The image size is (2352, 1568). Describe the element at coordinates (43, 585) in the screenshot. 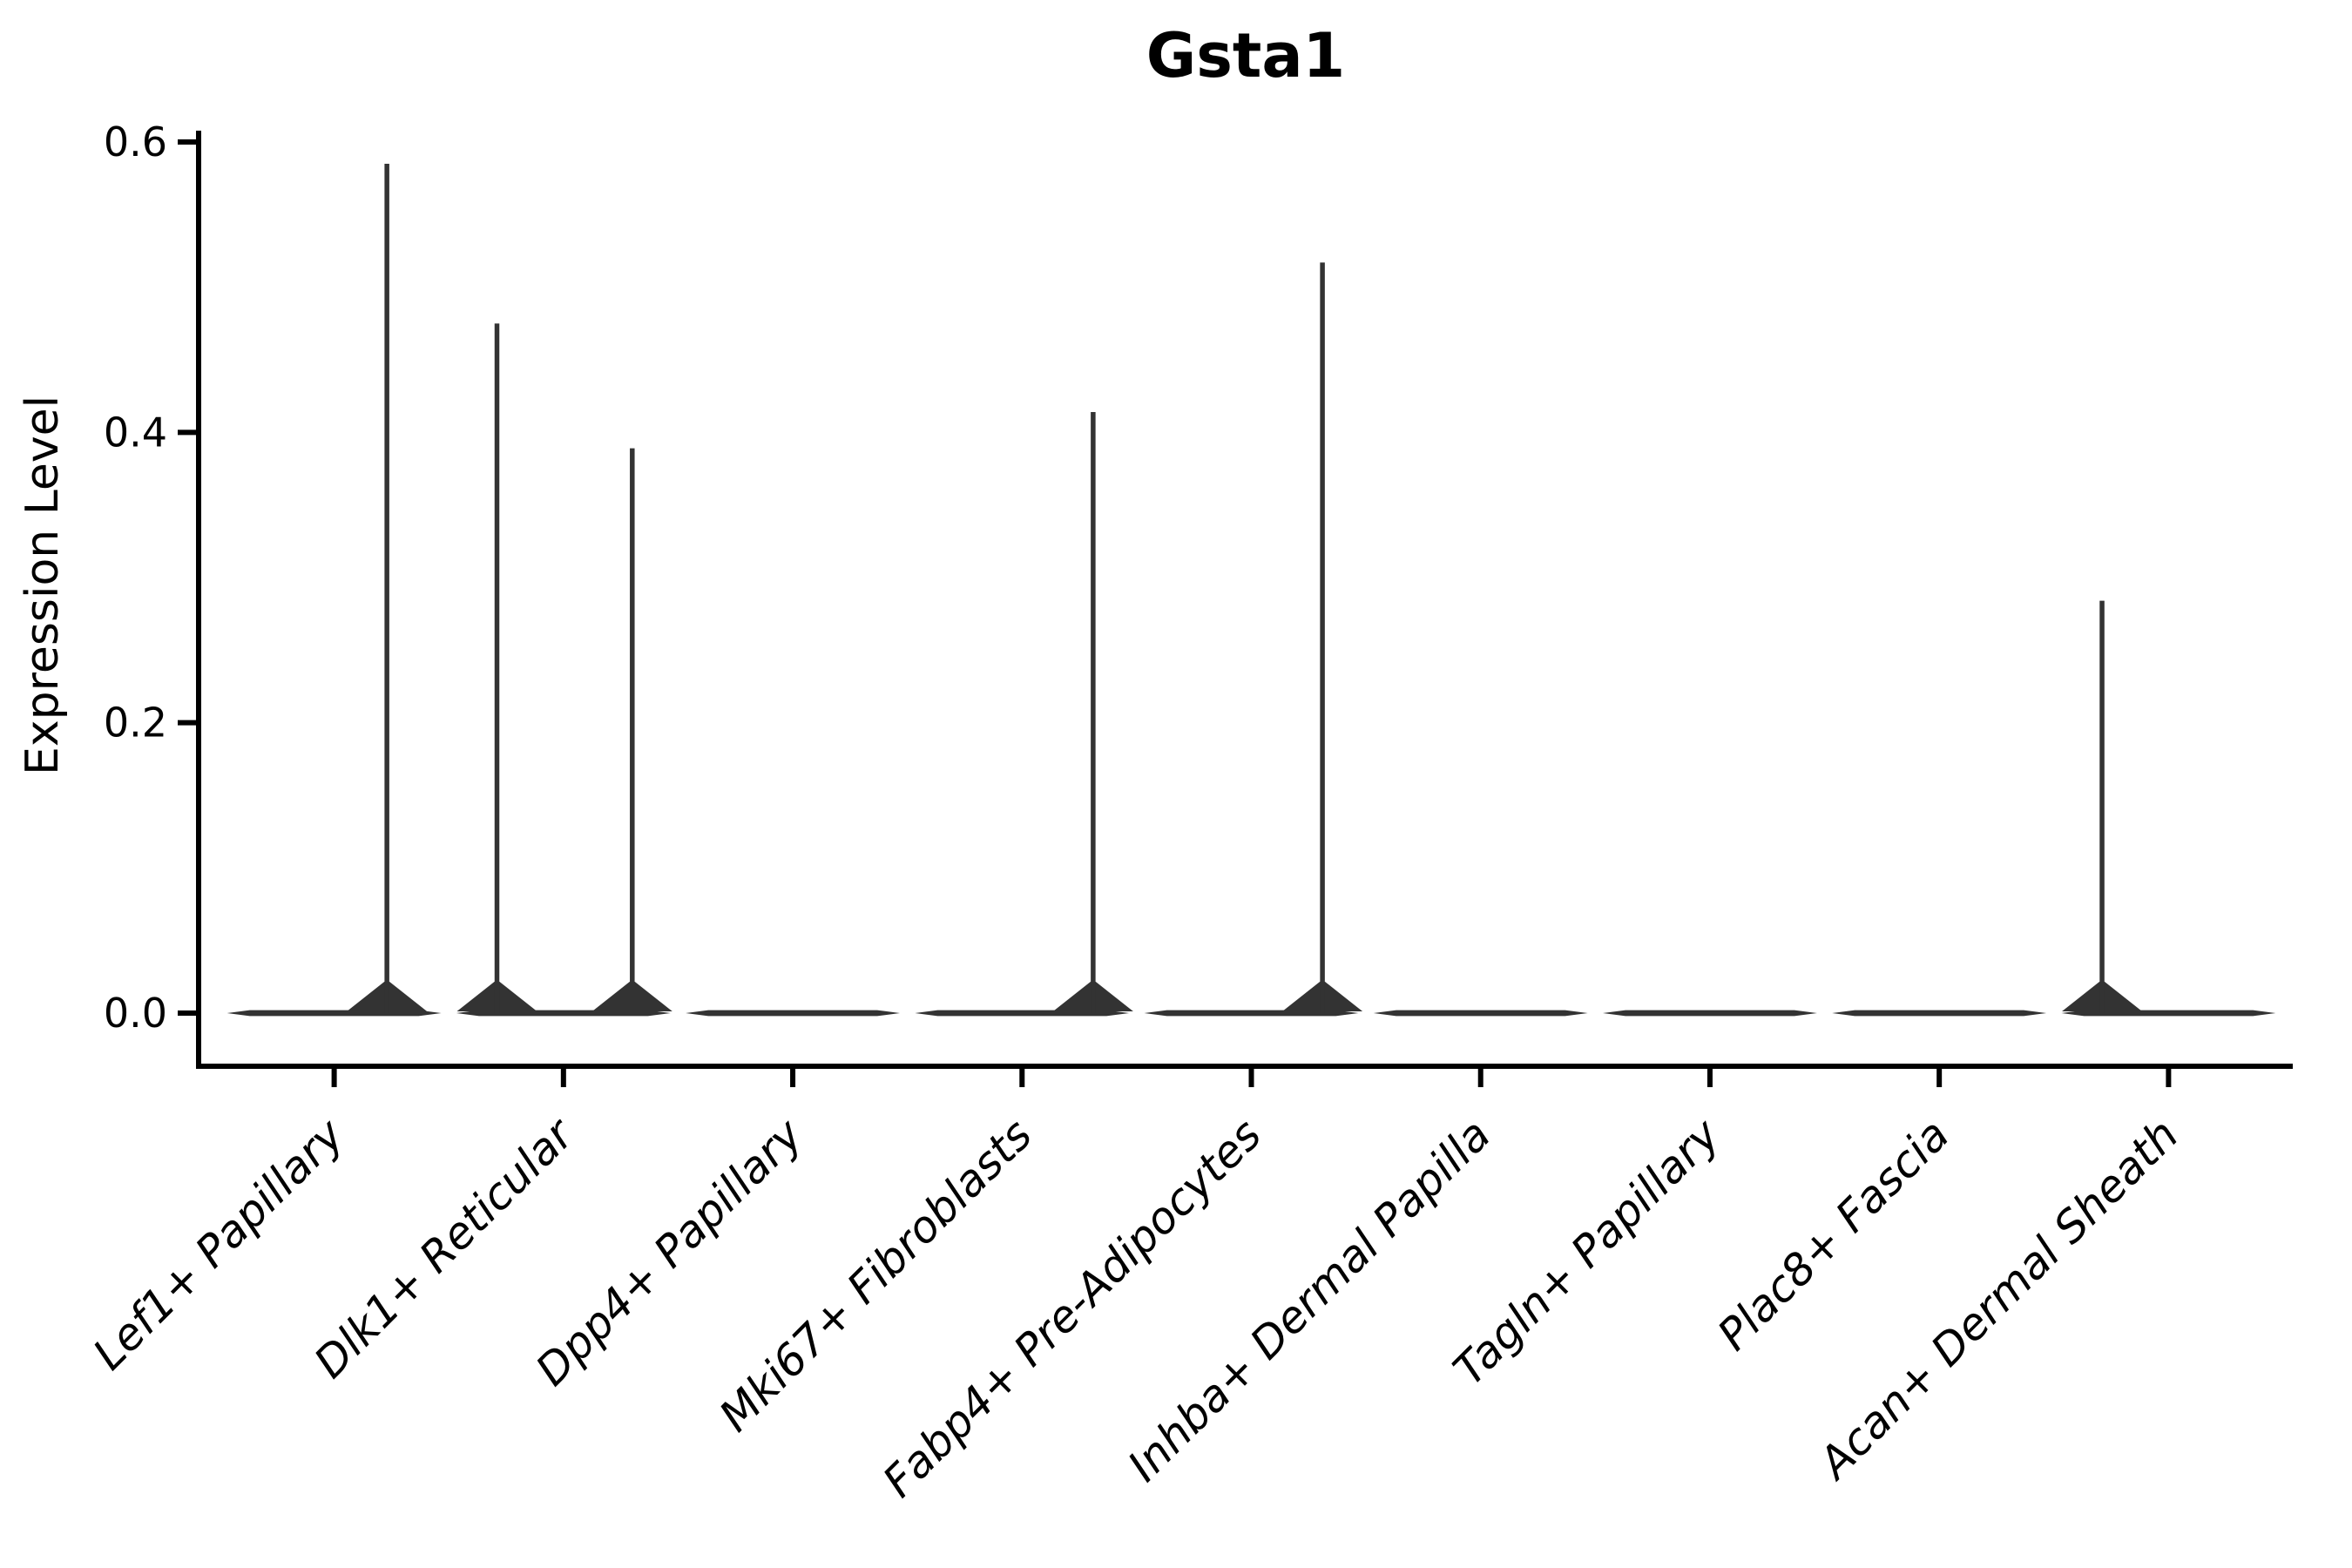

I see `y-axis-label: Expression Level` at that location.